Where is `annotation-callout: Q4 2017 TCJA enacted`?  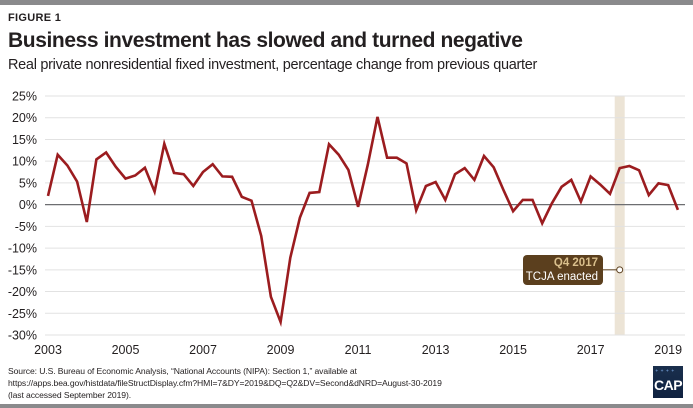 annotation-callout: Q4 2017 TCJA enacted is located at coordinates (563, 270).